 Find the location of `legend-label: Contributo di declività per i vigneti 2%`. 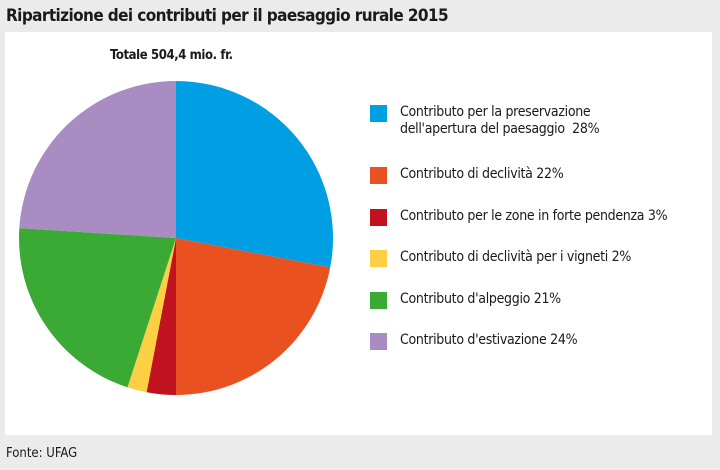

legend-label: Contributo di declività per i vigneti 2% is located at coordinates (516, 257).